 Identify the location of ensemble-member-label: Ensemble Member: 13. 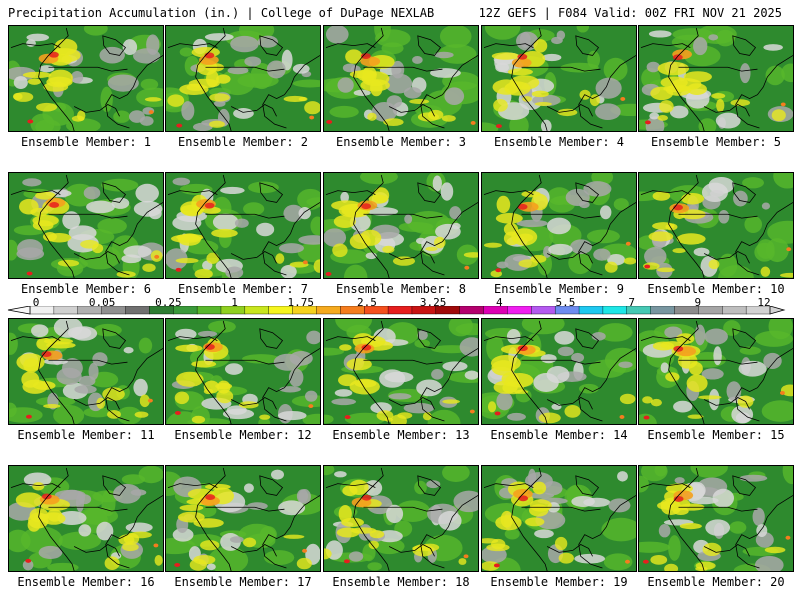
(401, 435).